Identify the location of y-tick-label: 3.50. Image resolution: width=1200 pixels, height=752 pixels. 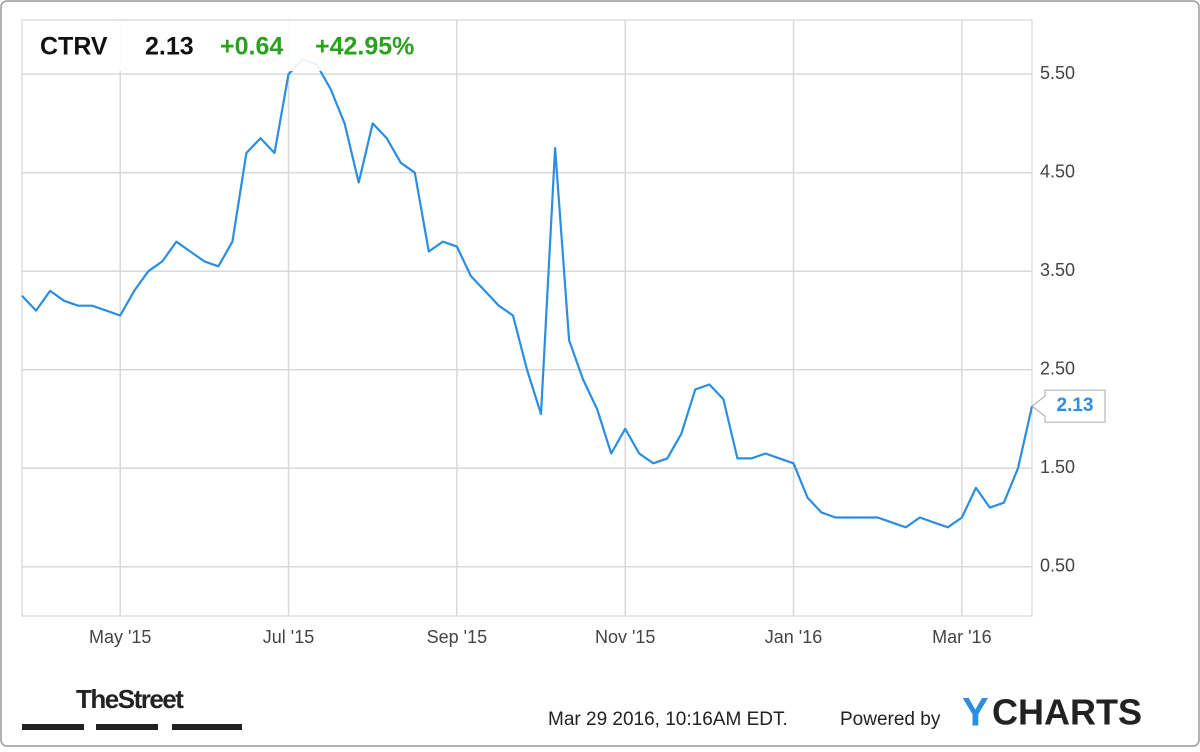
(1057, 270).